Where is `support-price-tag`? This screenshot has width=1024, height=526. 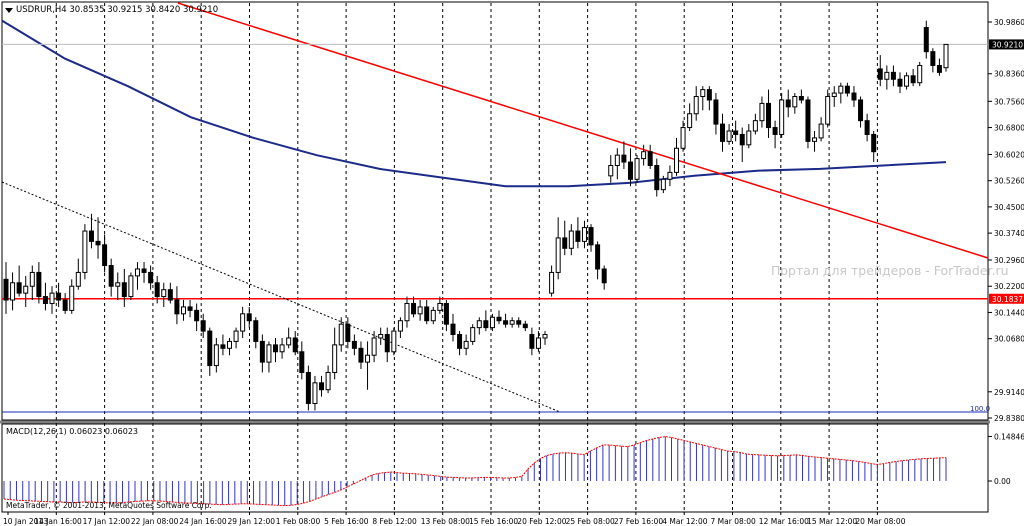 support-price-tag is located at coordinates (1006, 298).